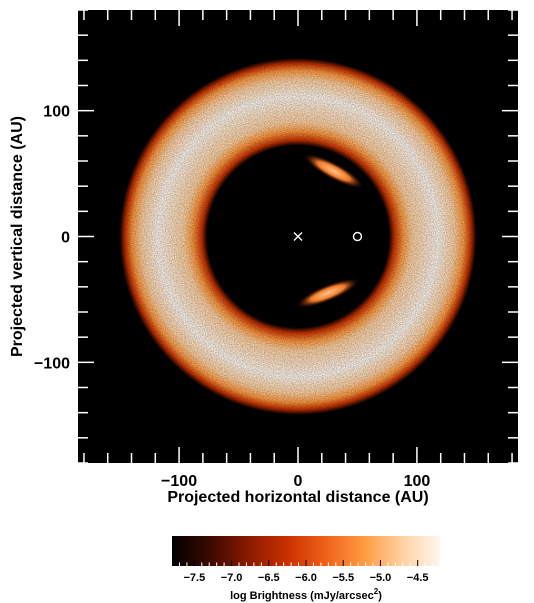 This screenshot has height=603, width=534. Describe the element at coordinates (298, 236) in the screenshot. I see `star-marker` at that location.